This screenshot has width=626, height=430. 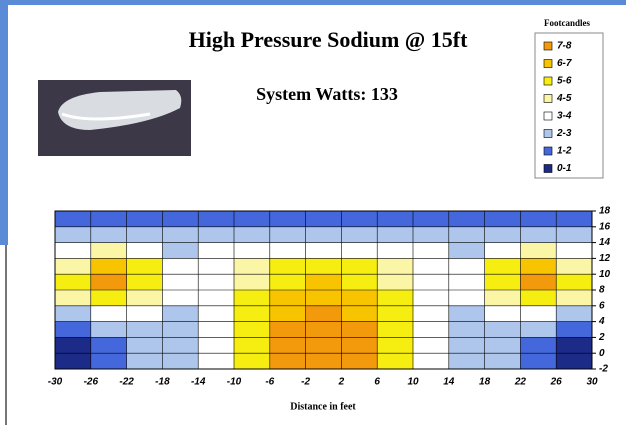 What do you see at coordinates (327, 94) in the screenshot?
I see `chart-subtitle: System Watts: 133` at bounding box center [327, 94].